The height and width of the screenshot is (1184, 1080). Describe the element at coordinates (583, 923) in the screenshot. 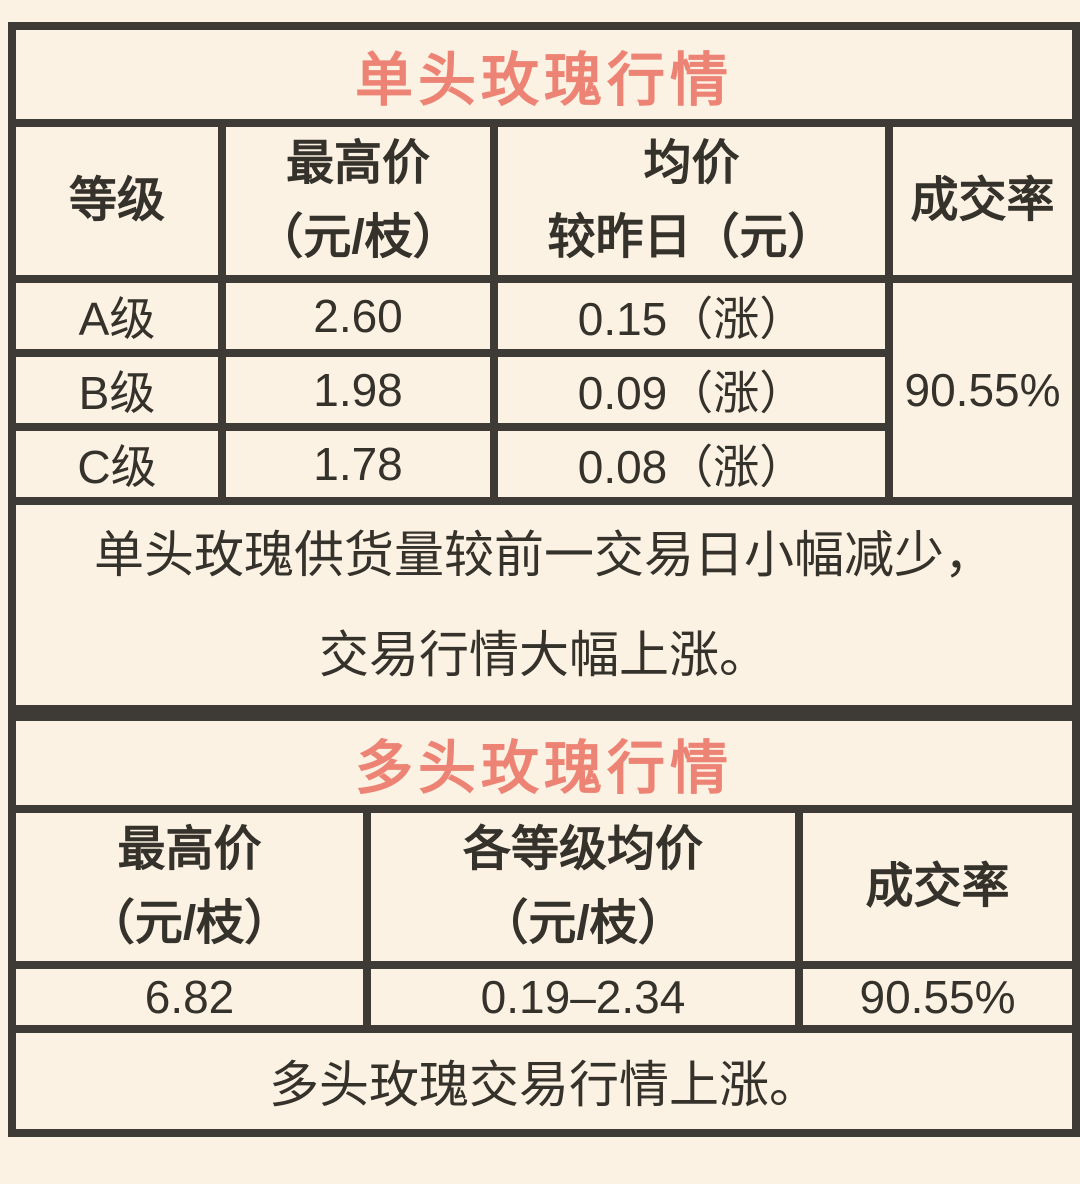

I see `table2-header-avg-price-line2: （元/枝）` at that location.